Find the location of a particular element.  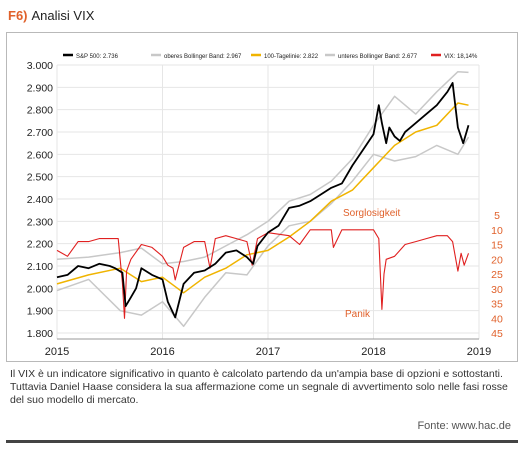

y-left-tick-label: 2.600 is located at coordinates (40, 155).